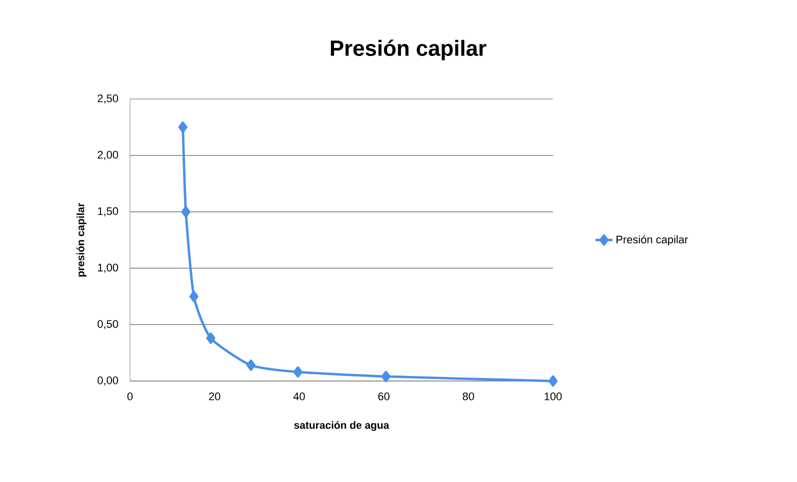 Image resolution: width=797 pixels, height=482 pixels. I want to click on legend-label: Presión capilar, so click(652, 240).